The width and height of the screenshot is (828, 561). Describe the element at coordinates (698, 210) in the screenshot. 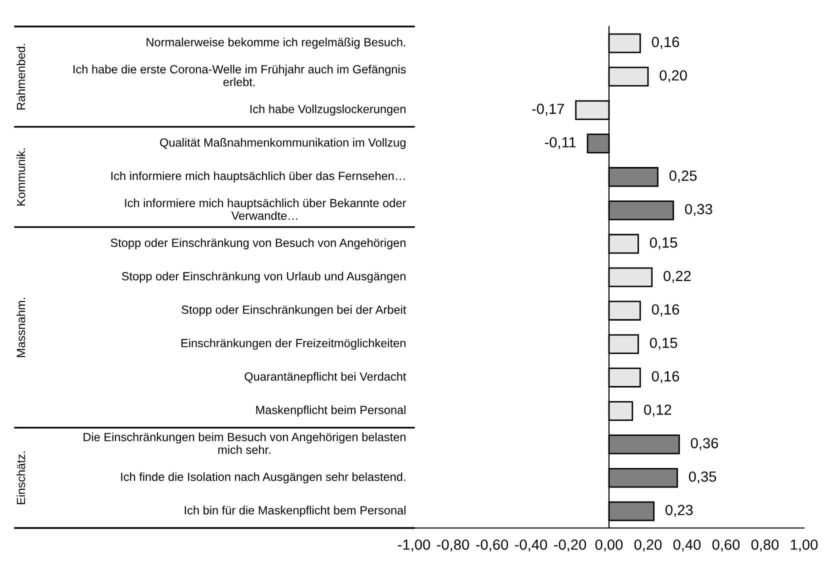

I see `data-label: 0,33` at that location.